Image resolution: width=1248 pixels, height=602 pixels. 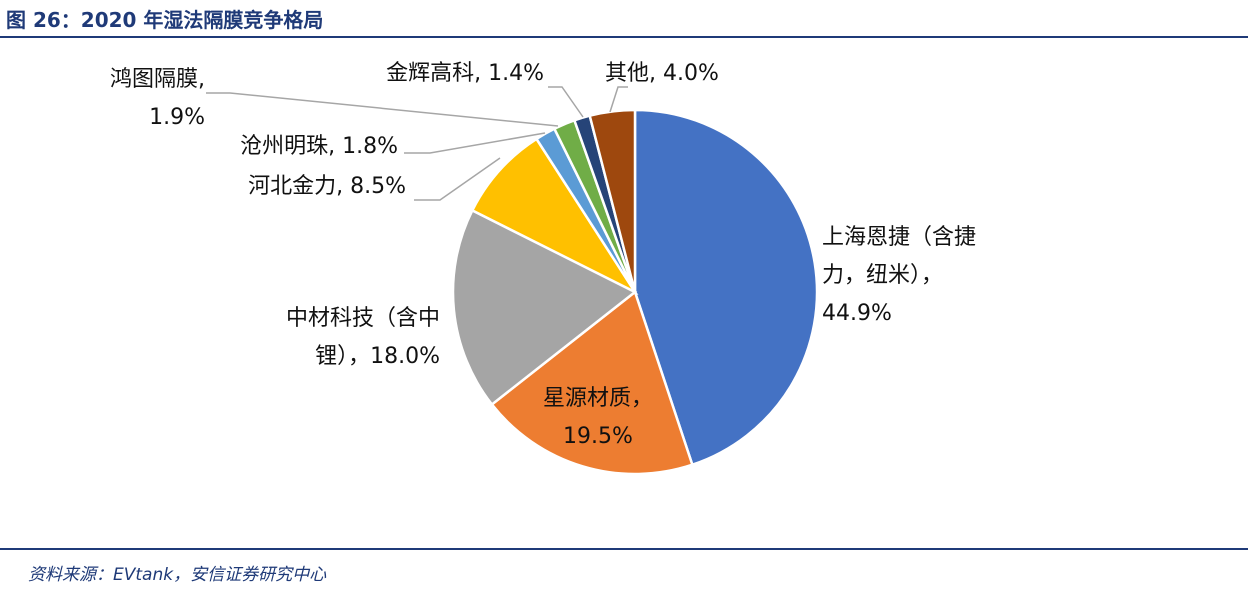 What do you see at coordinates (177, 575) in the screenshot?
I see `source-note: 资料来源：EVtank，安信证券研究中心` at bounding box center [177, 575].